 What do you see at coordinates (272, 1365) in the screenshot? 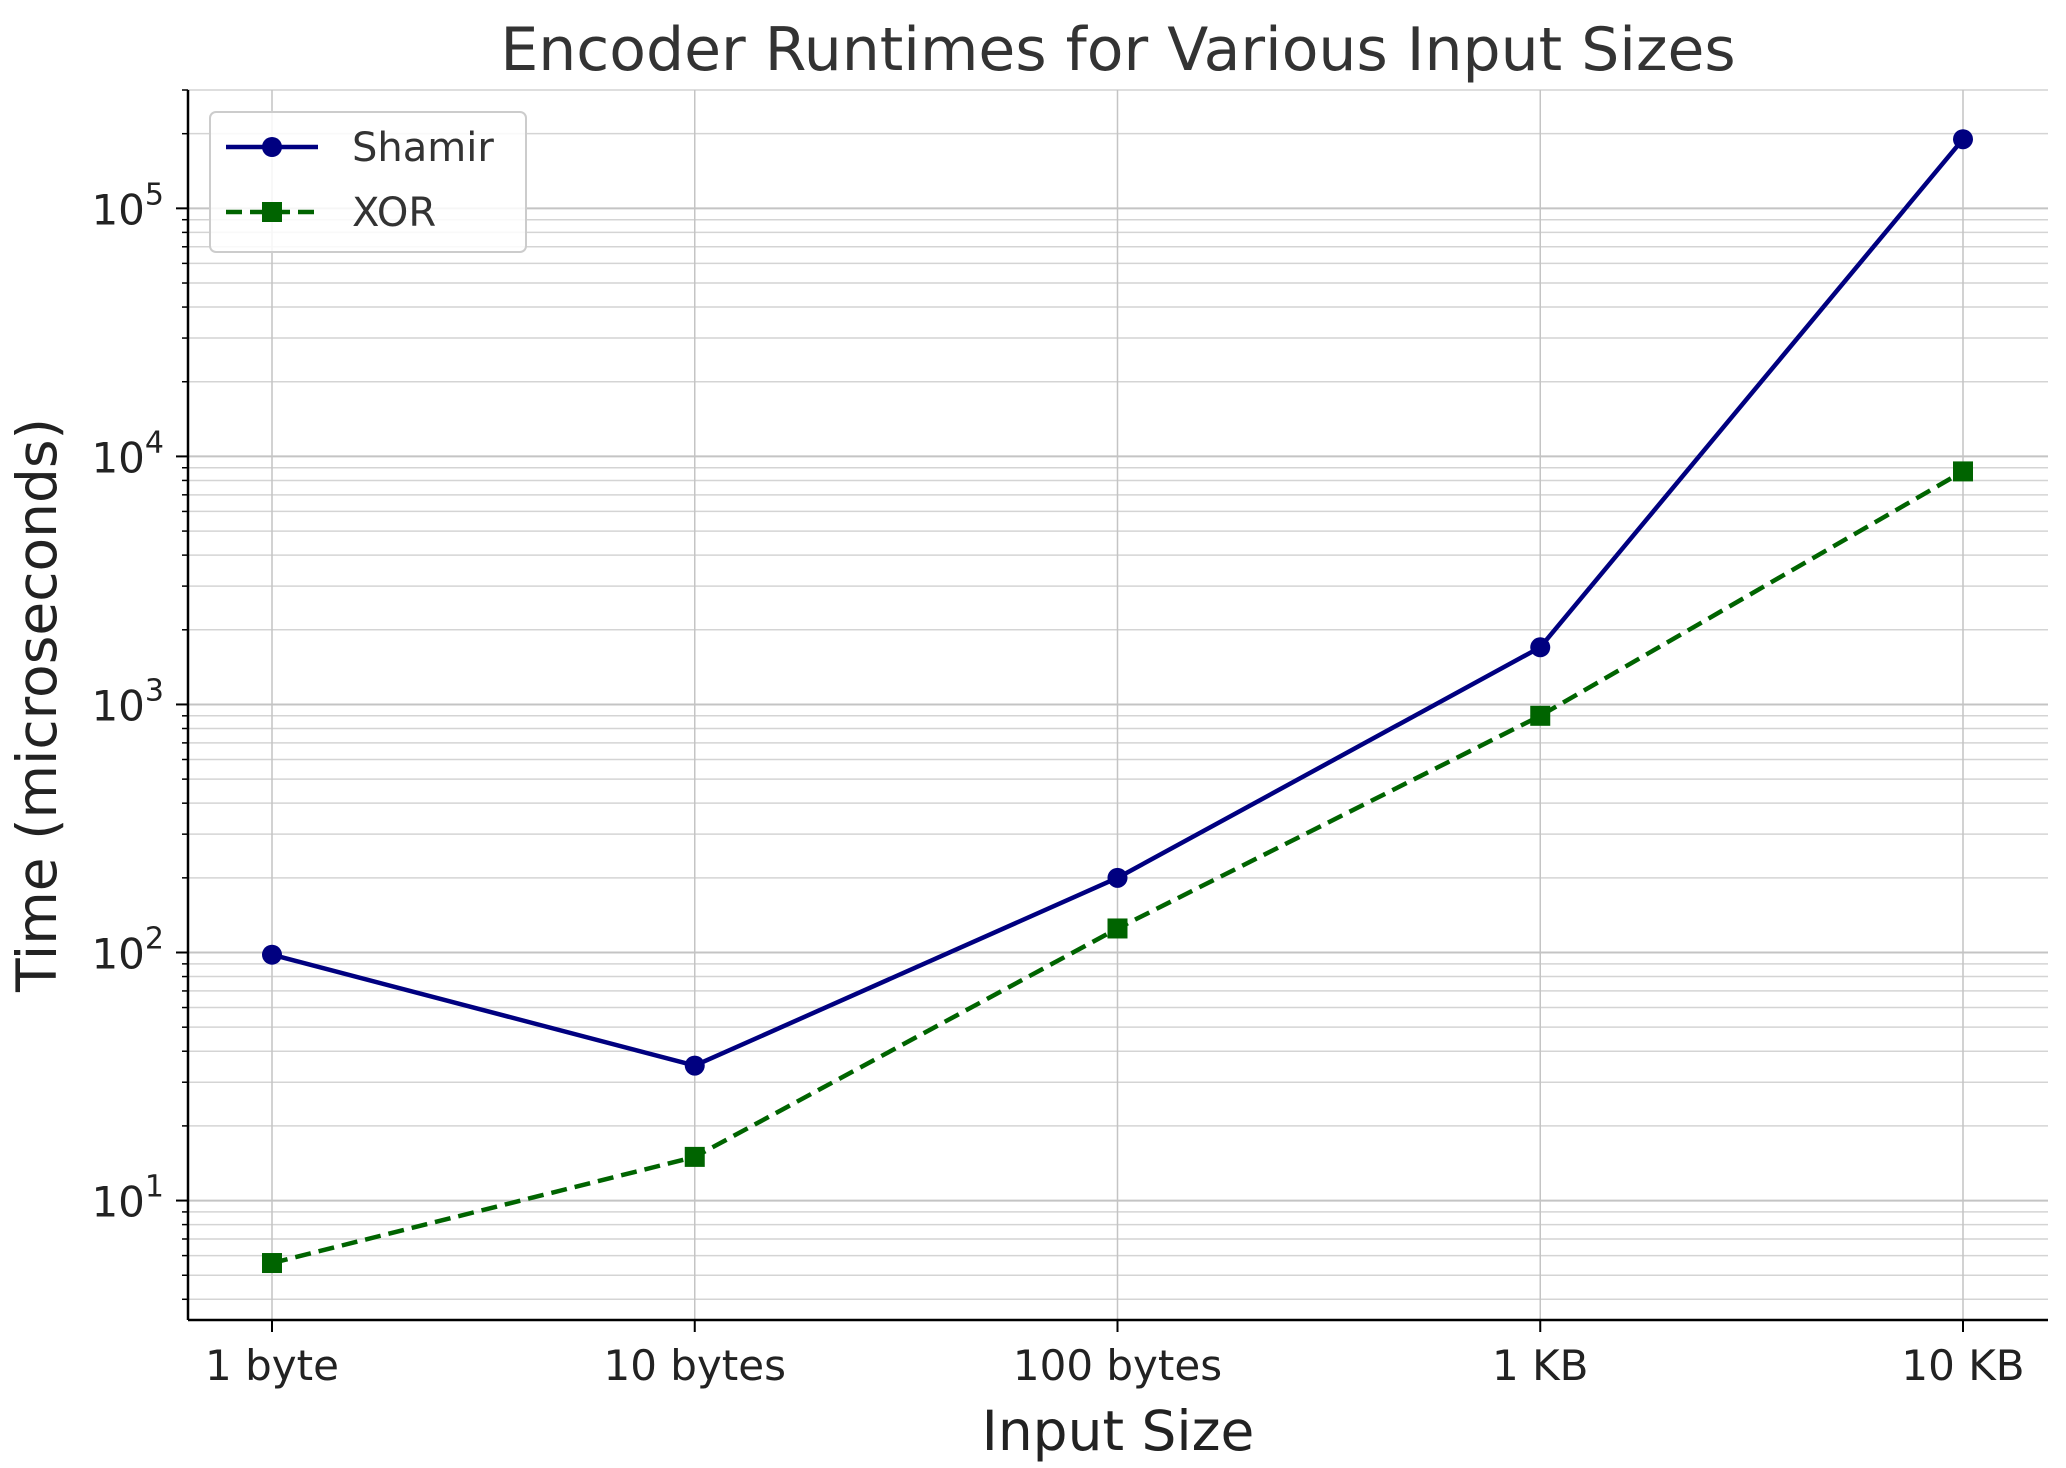
I see `x-tick-label: 1 byte` at bounding box center [272, 1365].